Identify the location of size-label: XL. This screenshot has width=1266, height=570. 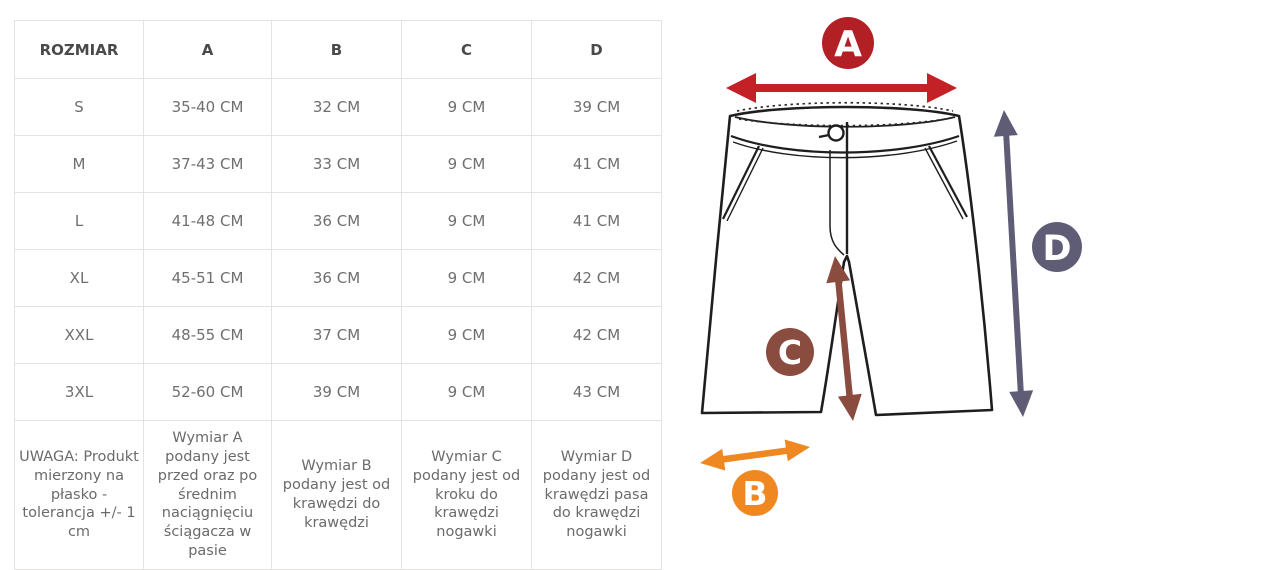
(79, 278).